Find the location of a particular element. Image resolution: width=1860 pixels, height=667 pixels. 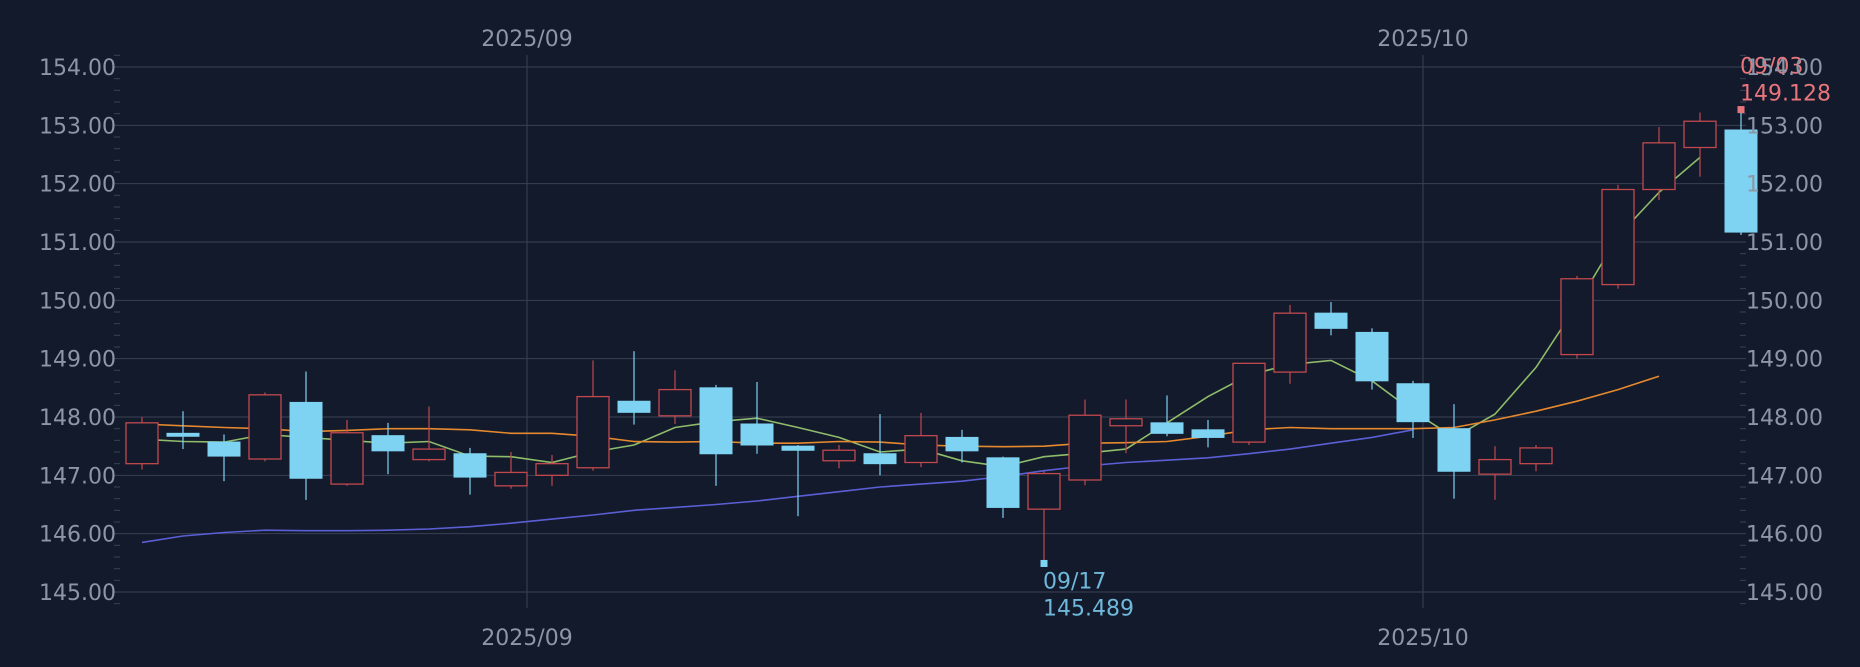

y-tick-label-left: 149.00 is located at coordinates (77, 360).